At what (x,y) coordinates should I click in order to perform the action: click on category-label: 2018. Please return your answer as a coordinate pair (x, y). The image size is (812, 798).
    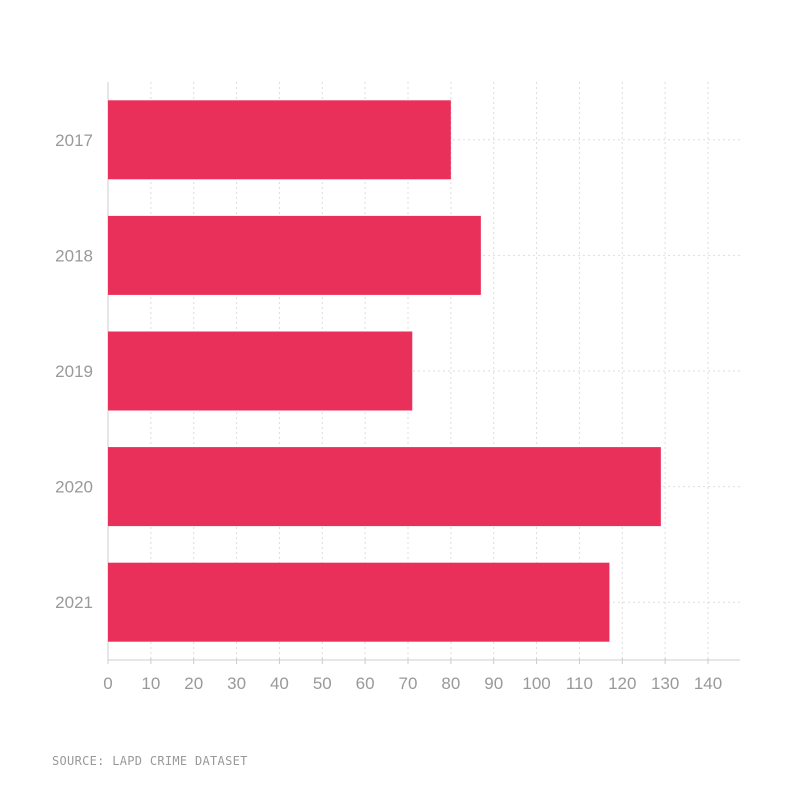
    Looking at the image, I should click on (74, 255).